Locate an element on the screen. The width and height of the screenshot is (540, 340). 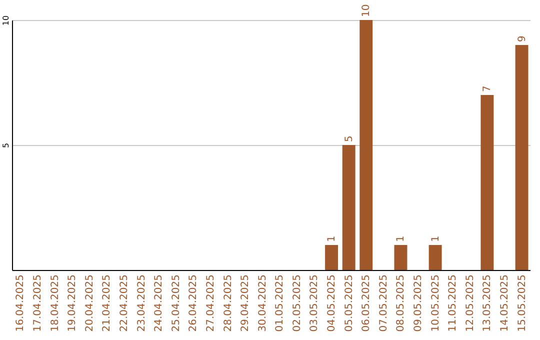
x-tick-label: 11.05.2025 is located at coordinates (453, 303).